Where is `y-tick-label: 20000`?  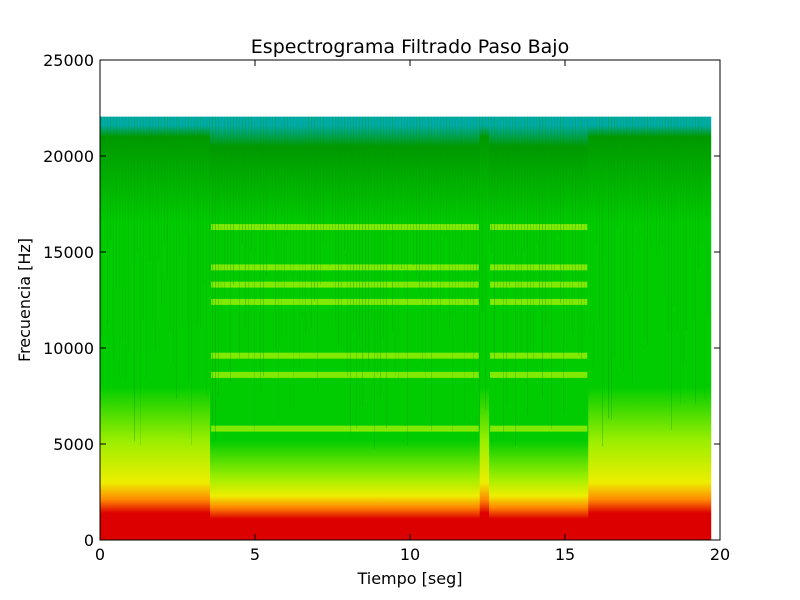
y-tick-label: 20000 is located at coordinates (68, 156).